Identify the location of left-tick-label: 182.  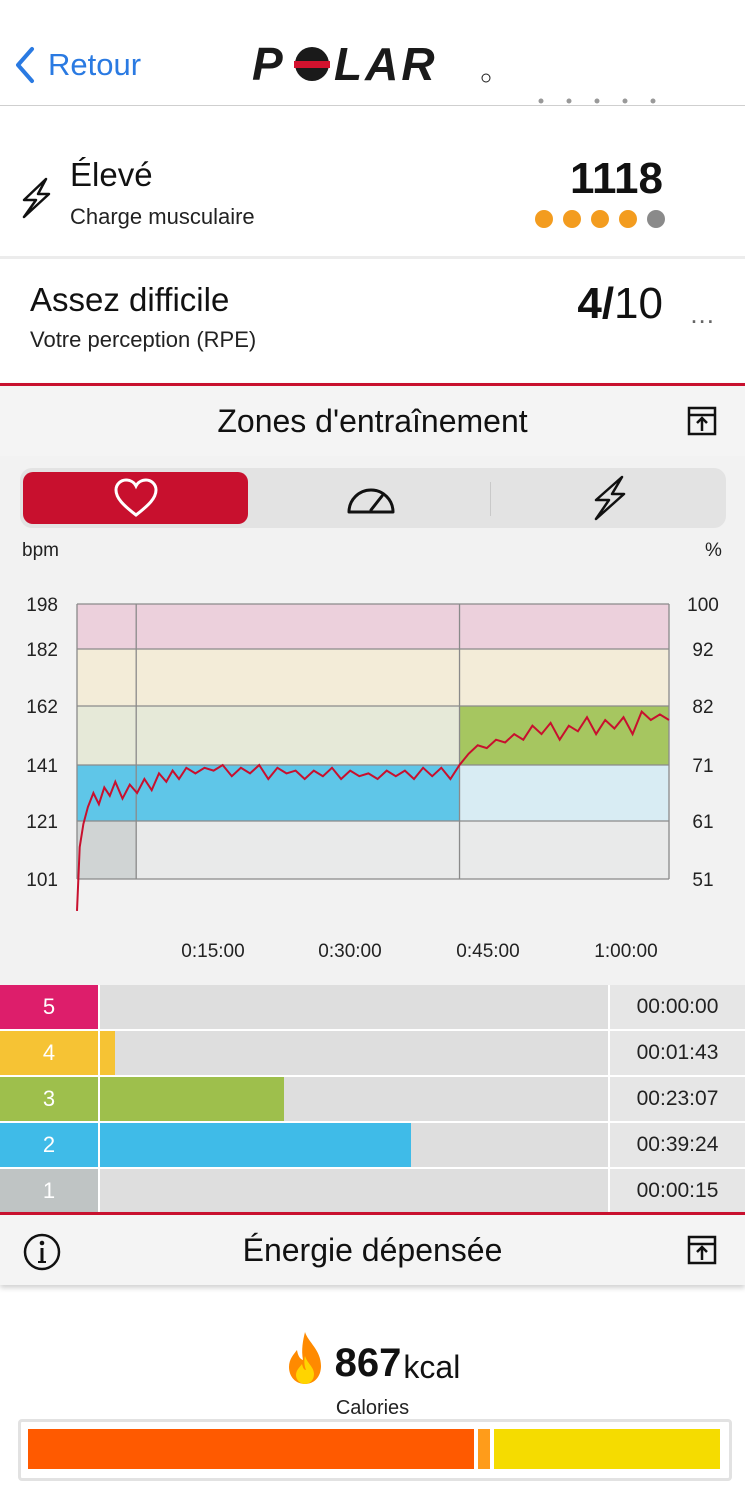
(42, 650).